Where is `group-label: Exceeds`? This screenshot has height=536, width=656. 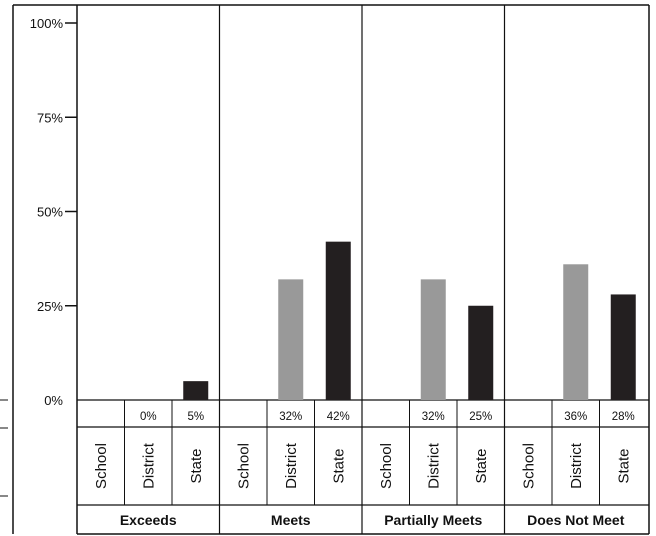
group-label: Exceeds is located at coordinates (148, 520).